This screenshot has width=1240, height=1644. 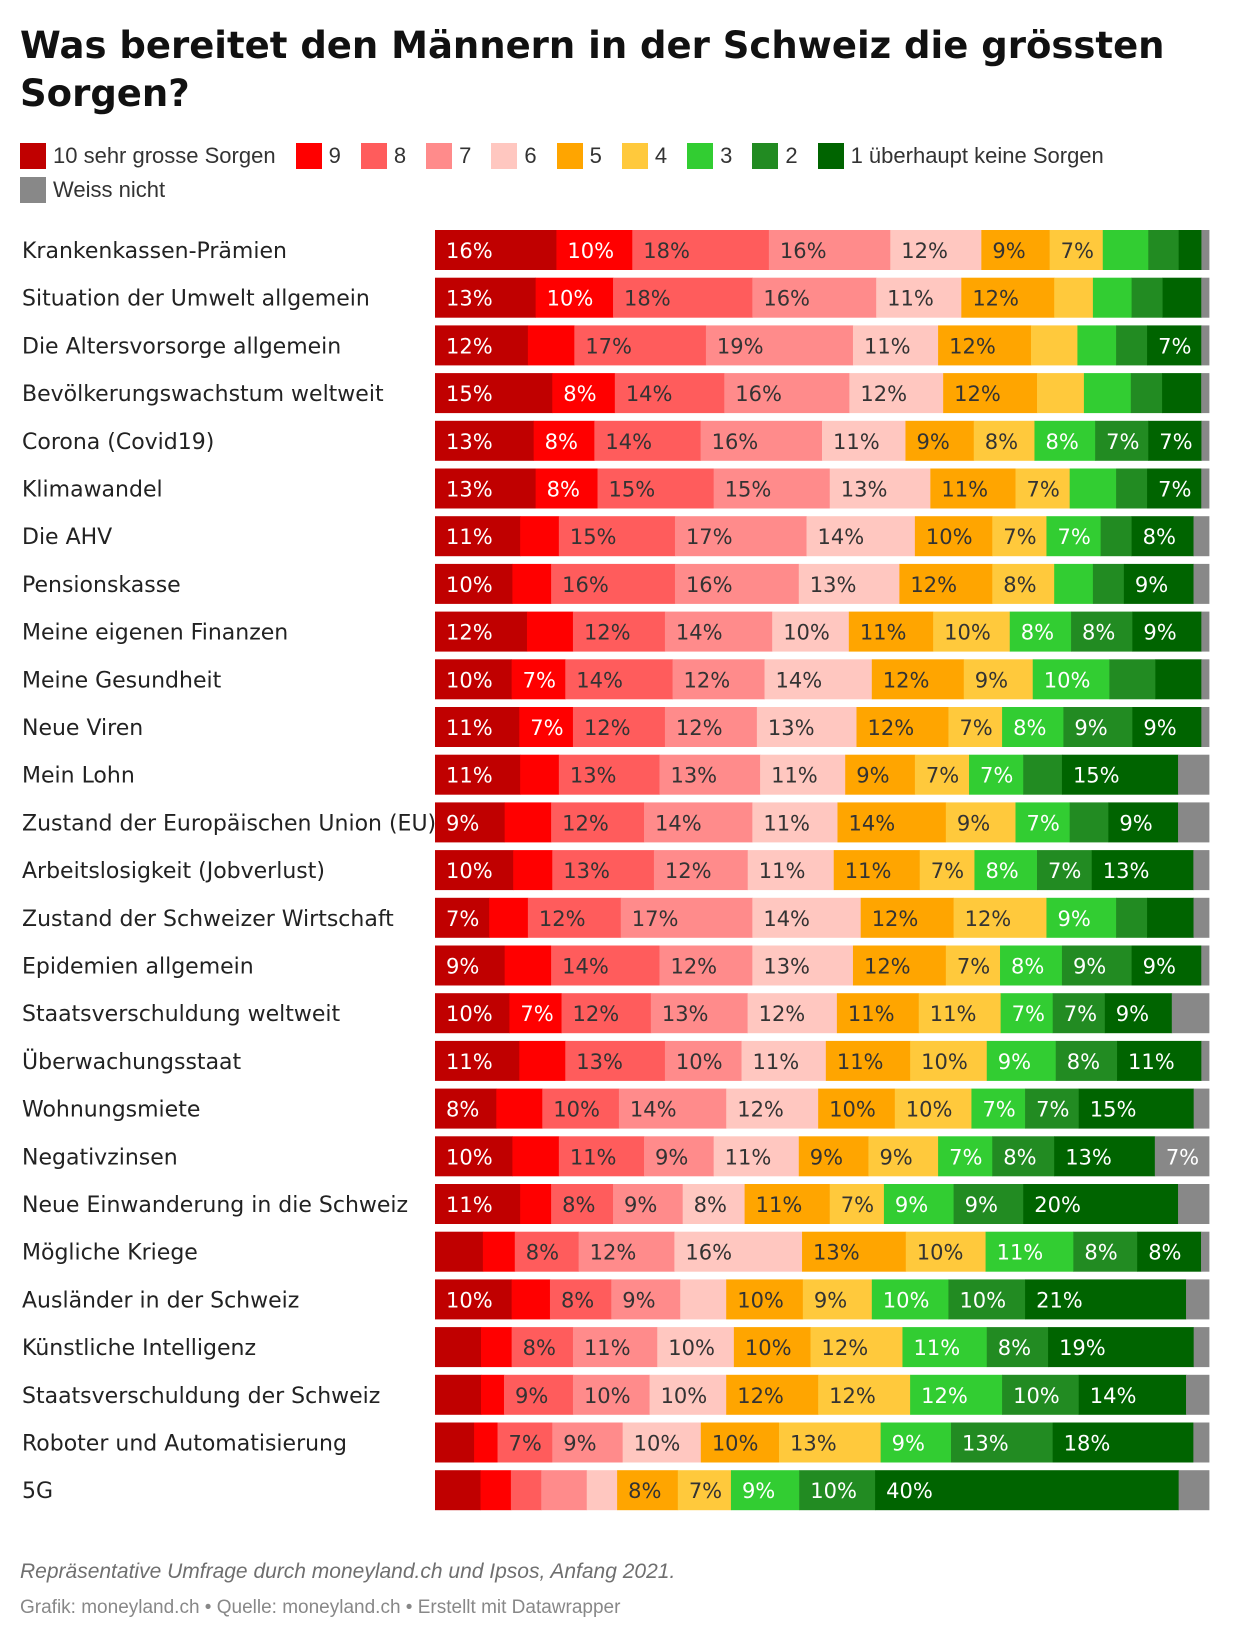 What do you see at coordinates (775, 156) in the screenshot?
I see `legend-item: 2` at bounding box center [775, 156].